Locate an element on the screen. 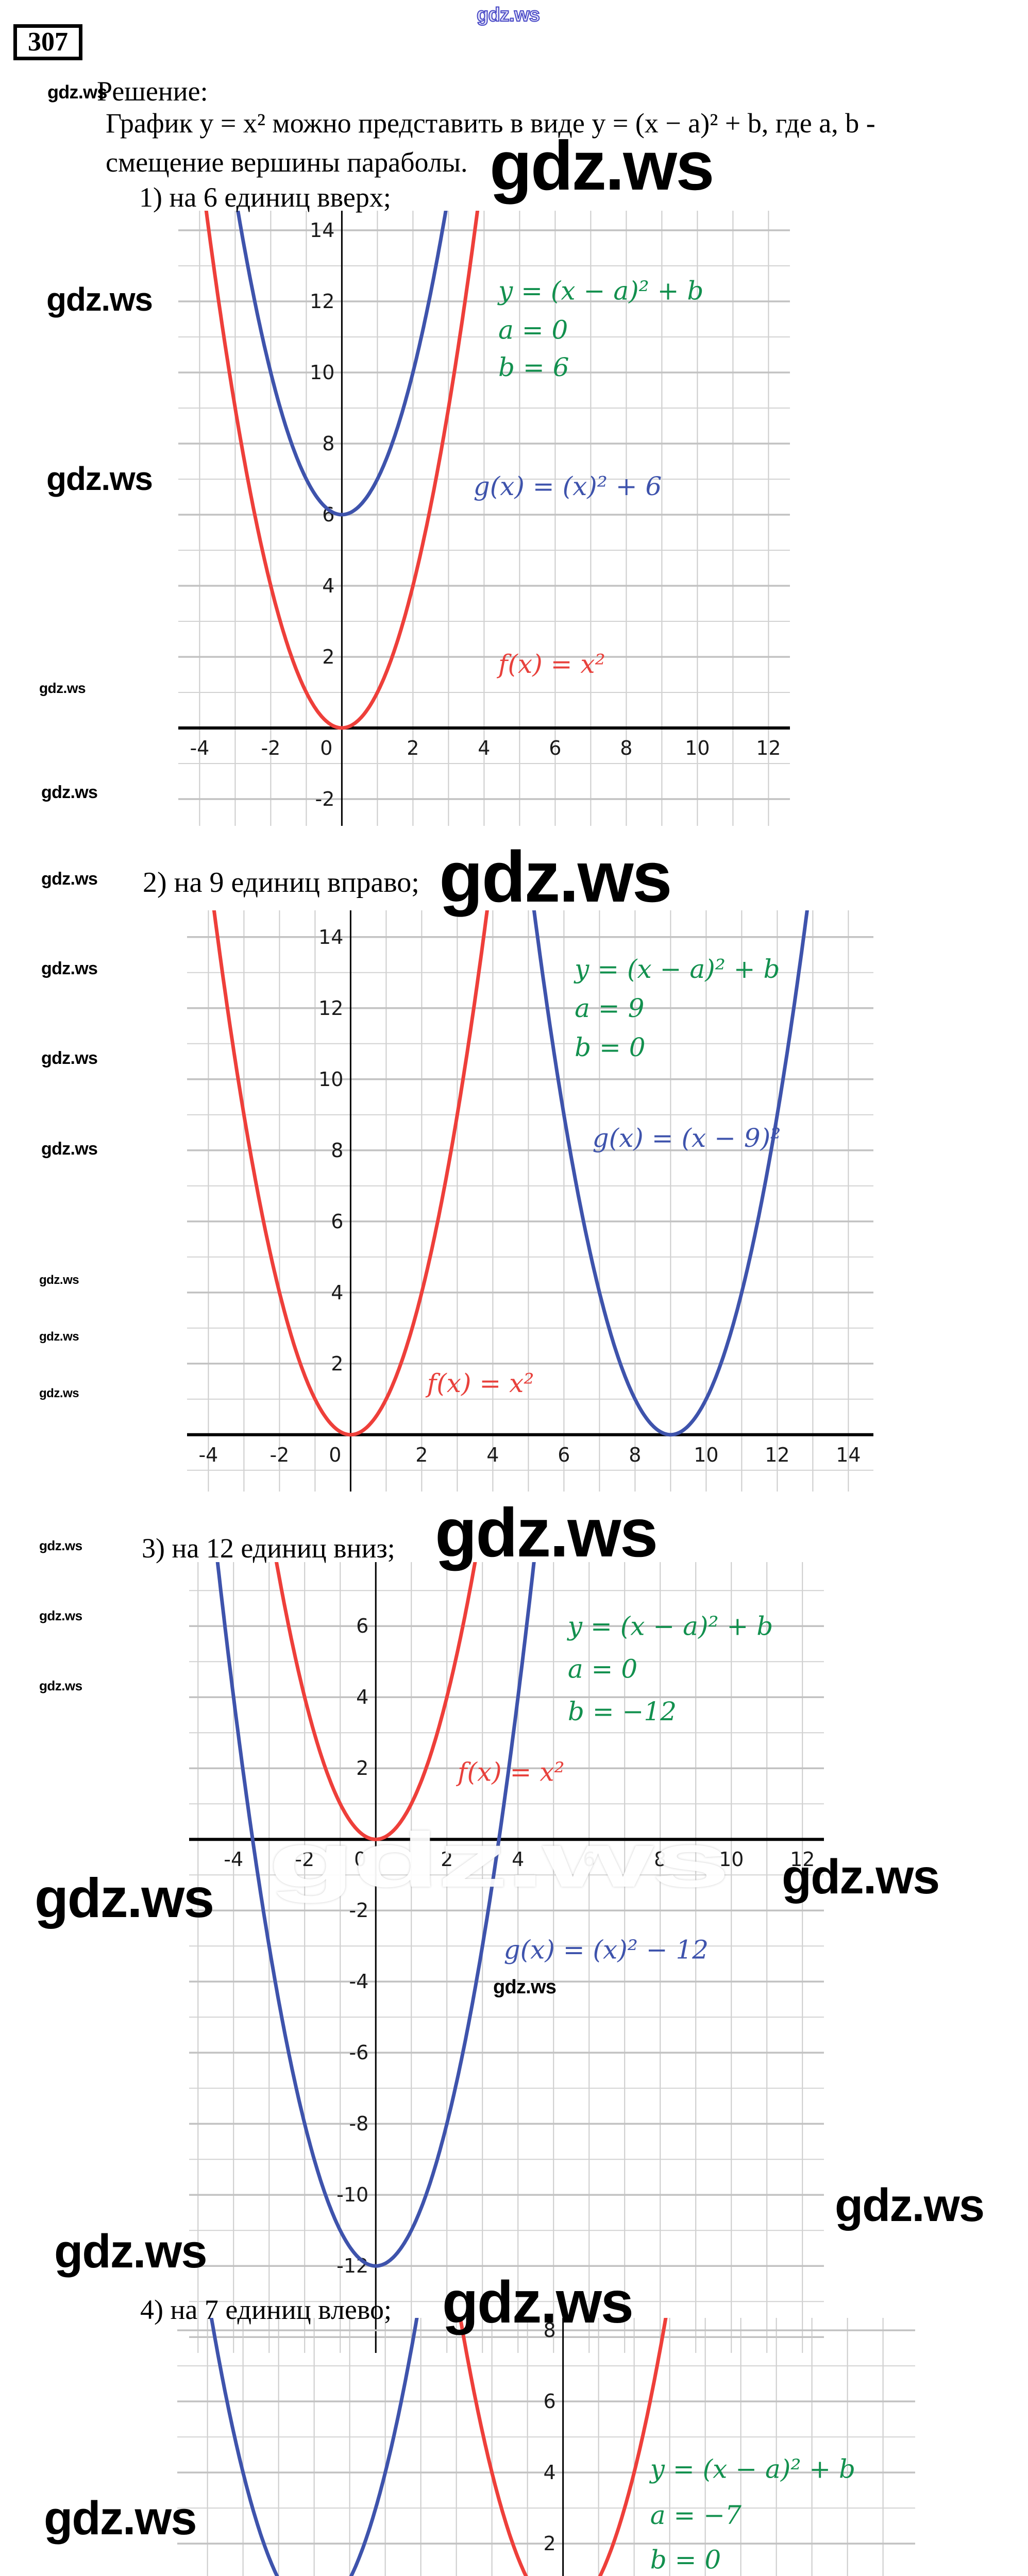  tick-labels: -4 -2 0 2 4 6 8 10 12 14 2 4 6 8 10 12 14 is located at coordinates (529, 1196).